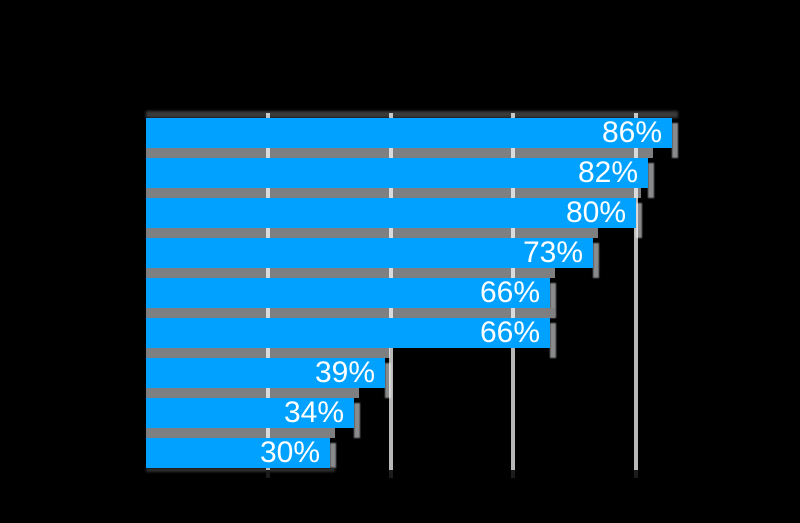 The width and height of the screenshot is (800, 523). I want to click on bar-value-label: 34%, so click(313, 412).